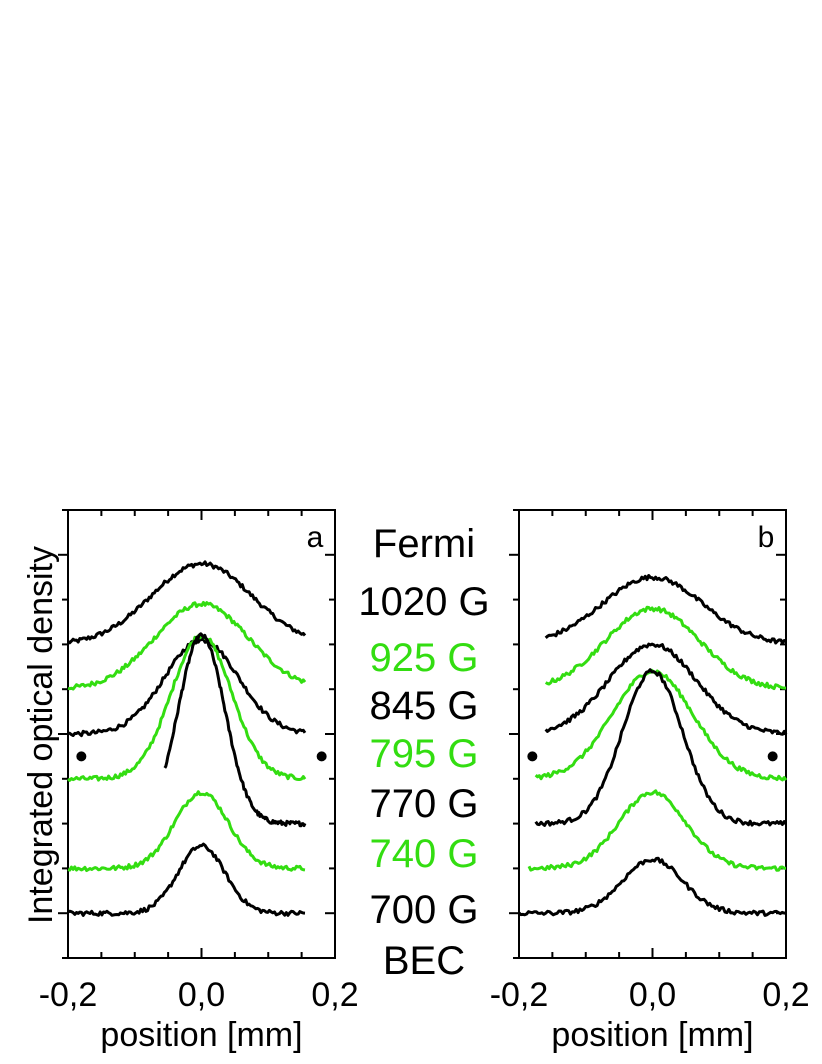 Image resolution: width=822 pixels, height=1064 pixels. What do you see at coordinates (424, 658) in the screenshot?
I see `field-label: 925 G` at bounding box center [424, 658].